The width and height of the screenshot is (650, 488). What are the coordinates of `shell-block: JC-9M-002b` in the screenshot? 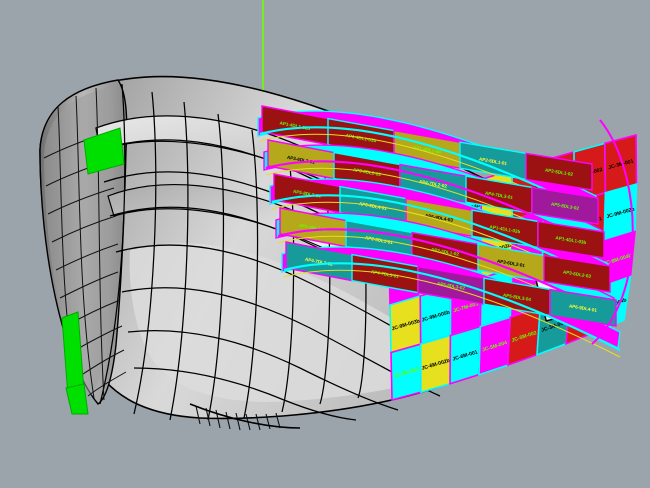 It's located at (620, 213).